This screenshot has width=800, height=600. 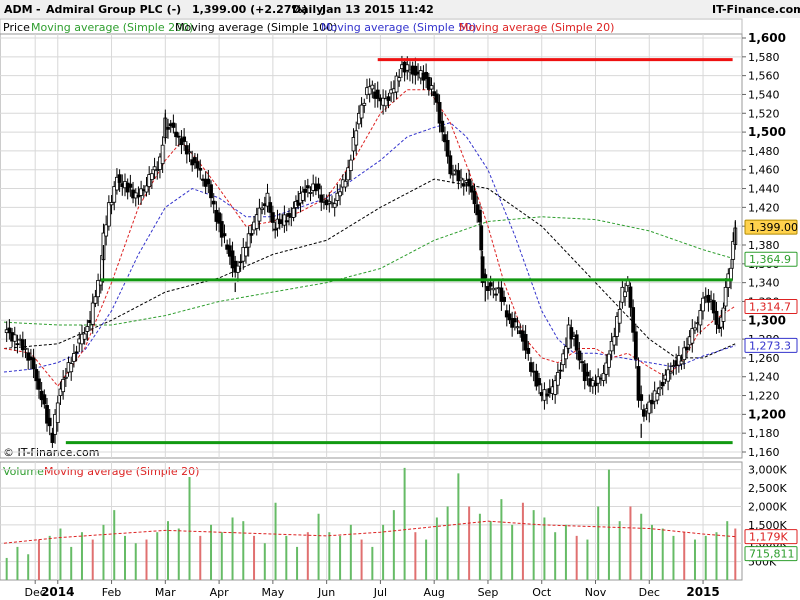 What do you see at coordinates (596, 592) in the screenshot?
I see `x-tick-label: Nov` at bounding box center [596, 592].